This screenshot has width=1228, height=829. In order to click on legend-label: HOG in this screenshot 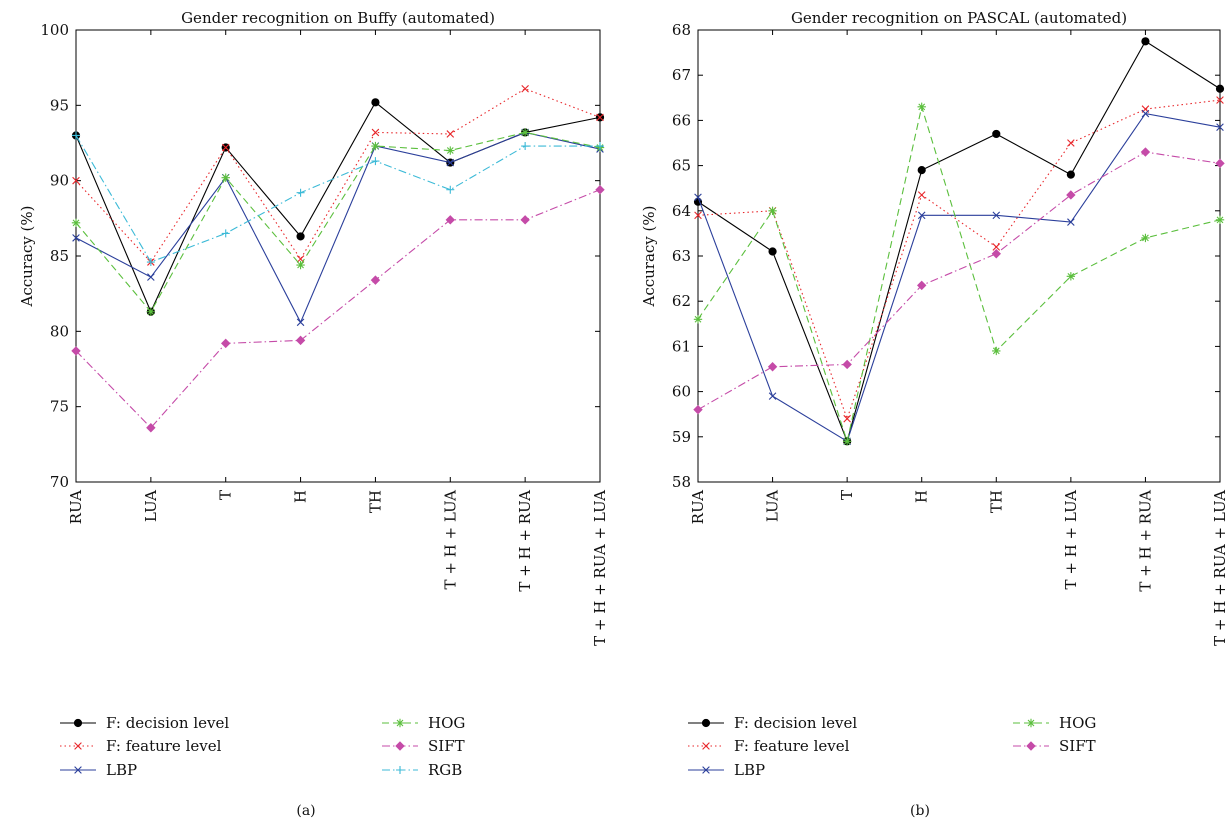, I will do `click(1077, 723)`.